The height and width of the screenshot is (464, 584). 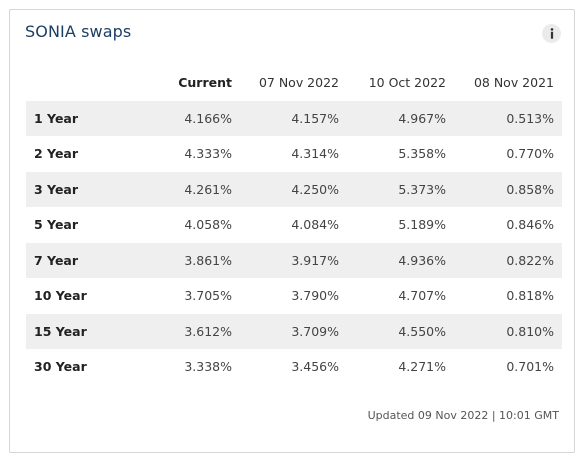 I want to click on table-row: 3 Year 4.261% 4.250% 5.373% 0.858%, so click(x=294, y=189).